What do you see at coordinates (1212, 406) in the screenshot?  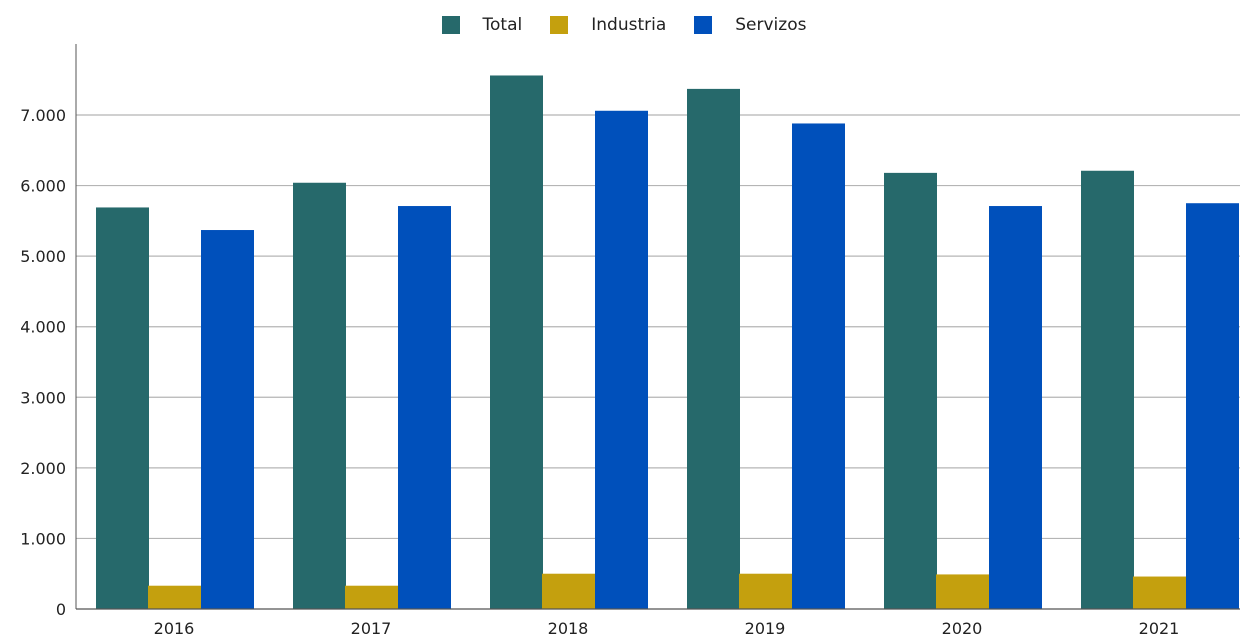 I see `bar-servizos-2021` at bounding box center [1212, 406].